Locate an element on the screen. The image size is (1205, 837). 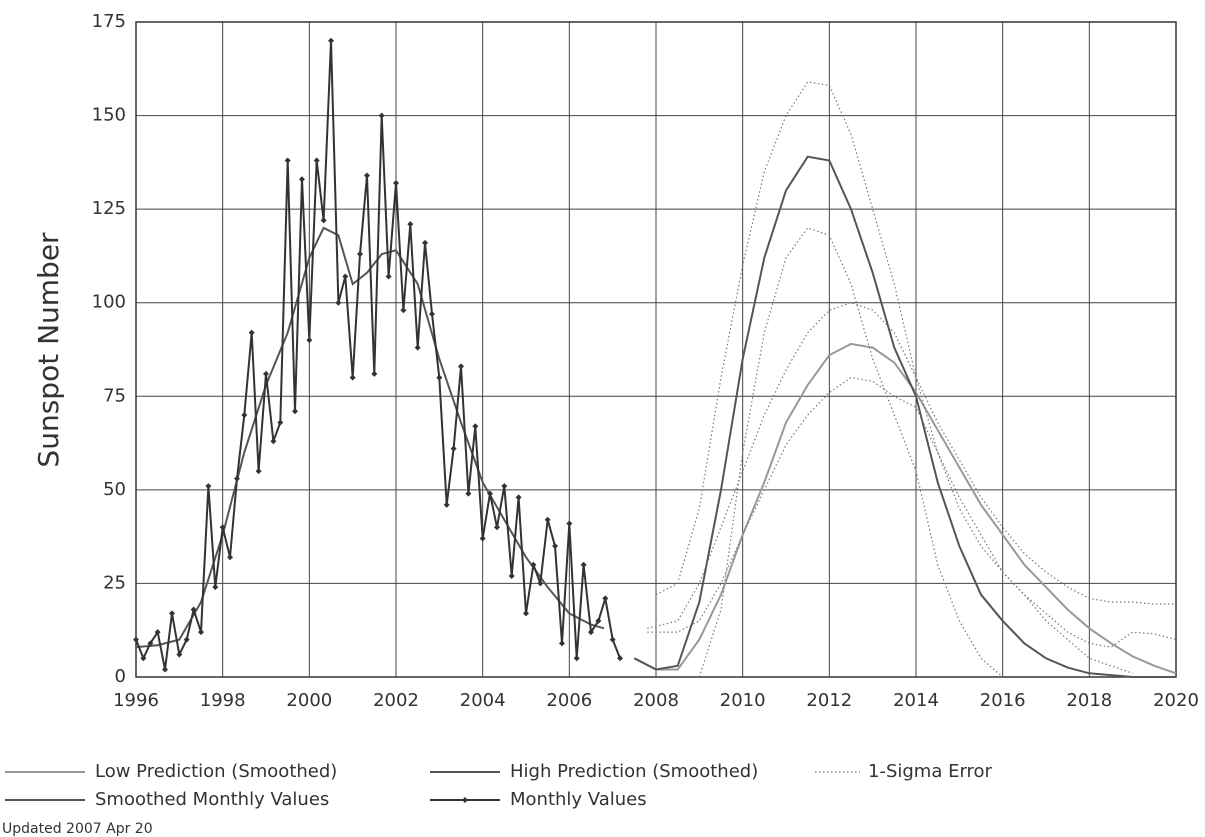
x-tick-label: 2018 is located at coordinates (1089, 700).